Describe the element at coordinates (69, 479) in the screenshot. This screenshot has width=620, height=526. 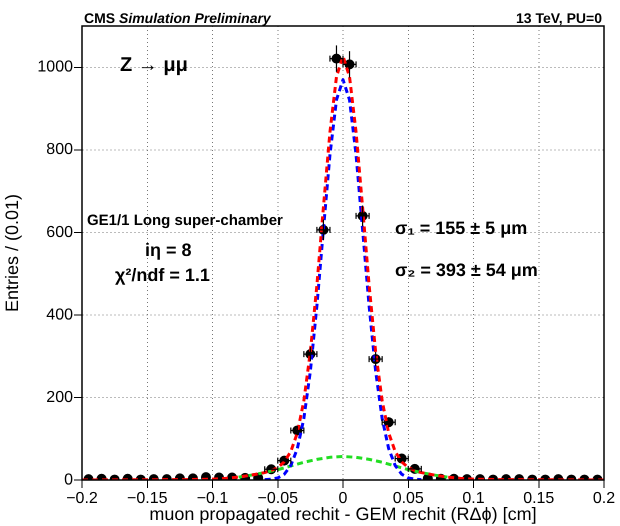
I see `y-tick-label: 0` at that location.